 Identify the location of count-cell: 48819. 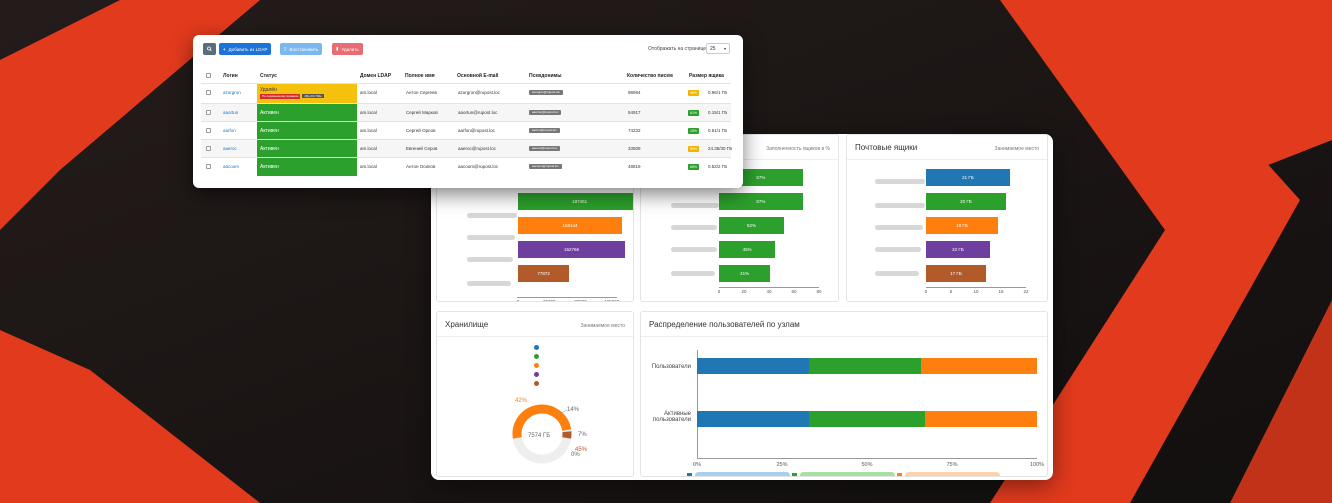
(634, 166).